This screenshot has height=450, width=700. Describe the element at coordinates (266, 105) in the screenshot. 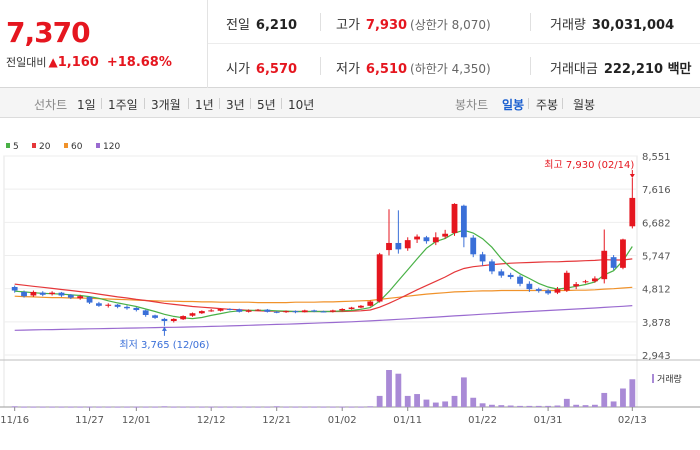

I see `range-5y-button: 5년` at that location.